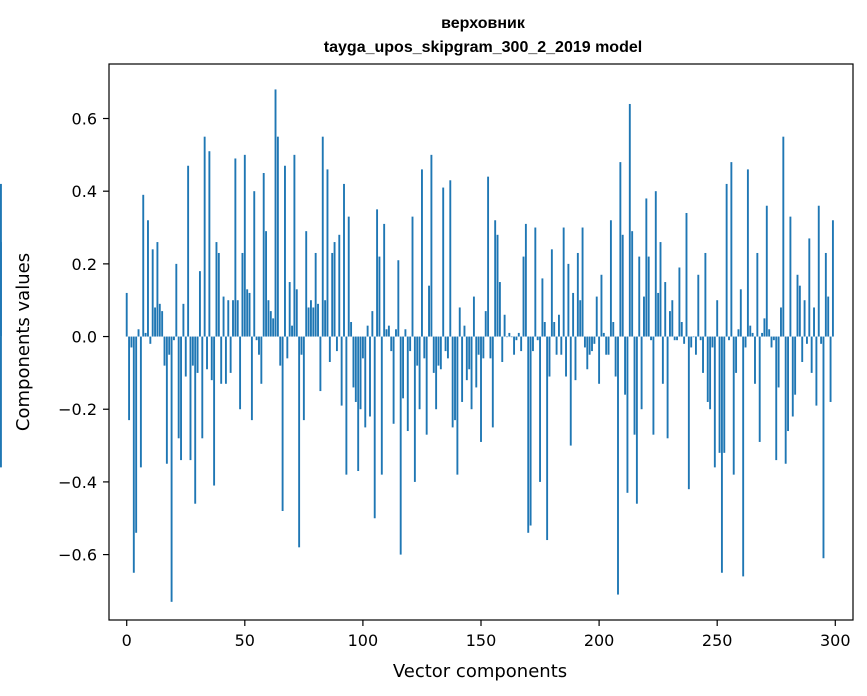 The width and height of the screenshot is (867, 696). Describe the element at coordinates (481, 640) in the screenshot. I see `x-tick-label: 150` at that location.